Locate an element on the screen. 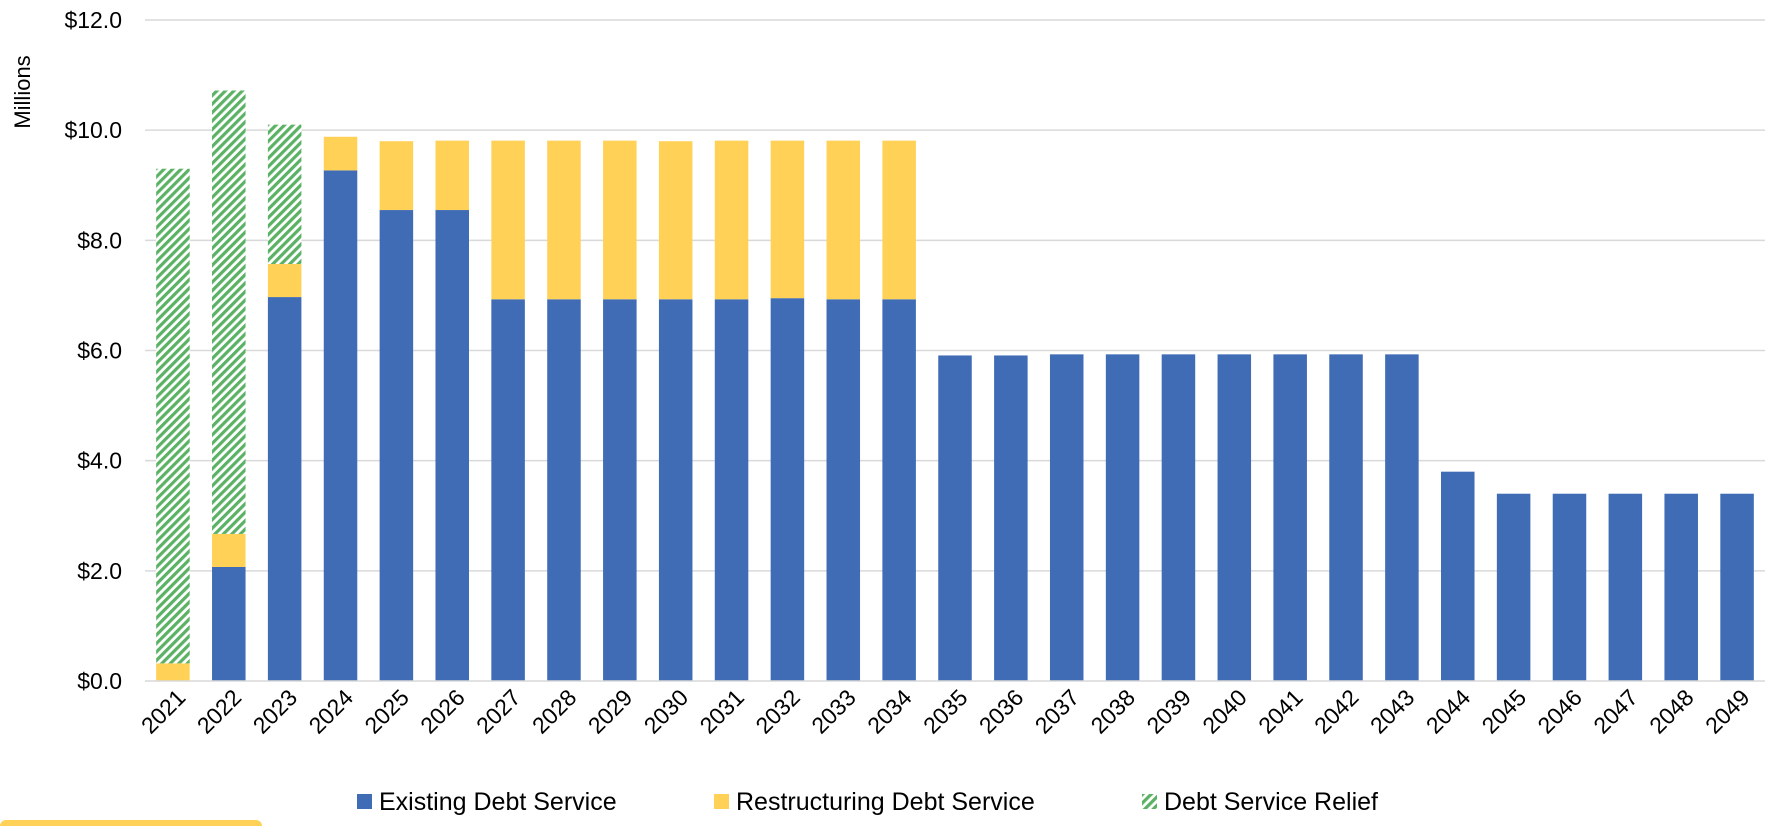 Image resolution: width=1765 pixels, height=826 pixels. bar-existing-2031 is located at coordinates (731, 490).